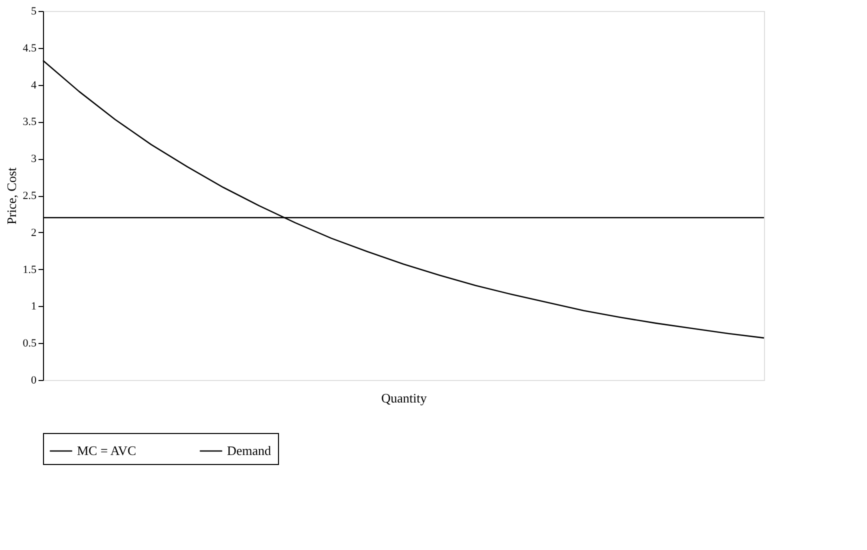 The height and width of the screenshot is (550, 867). What do you see at coordinates (11, 196) in the screenshot?
I see `y-axis-title: Price, Cost` at bounding box center [11, 196].